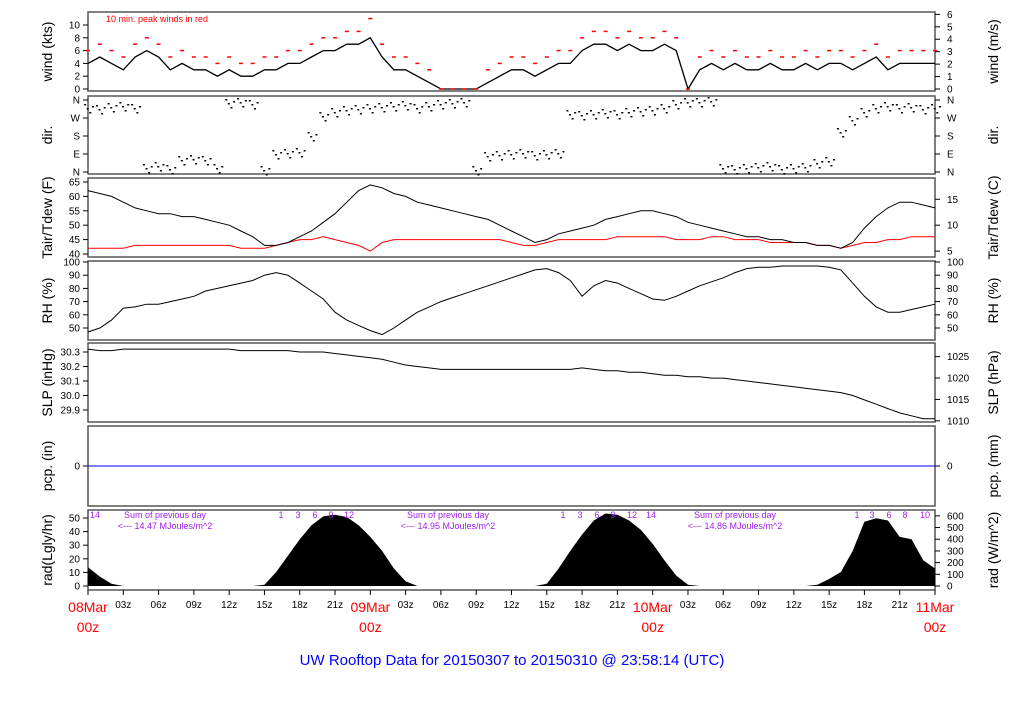  Describe the element at coordinates (632, 515) in the screenshot. I see `hour-mark-label: 12` at that location.